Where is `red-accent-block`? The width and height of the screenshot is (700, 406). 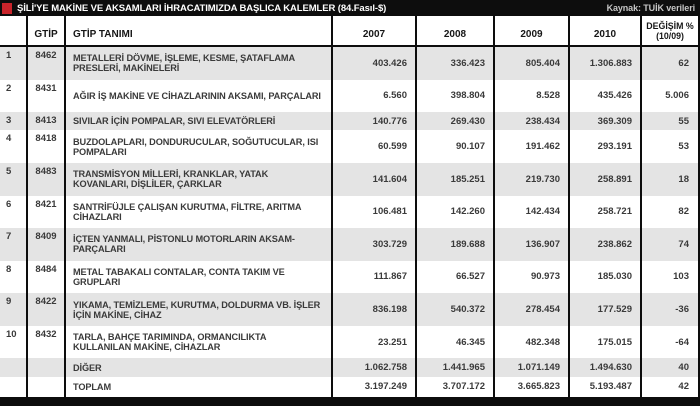 red-accent-block is located at coordinates (7, 8).